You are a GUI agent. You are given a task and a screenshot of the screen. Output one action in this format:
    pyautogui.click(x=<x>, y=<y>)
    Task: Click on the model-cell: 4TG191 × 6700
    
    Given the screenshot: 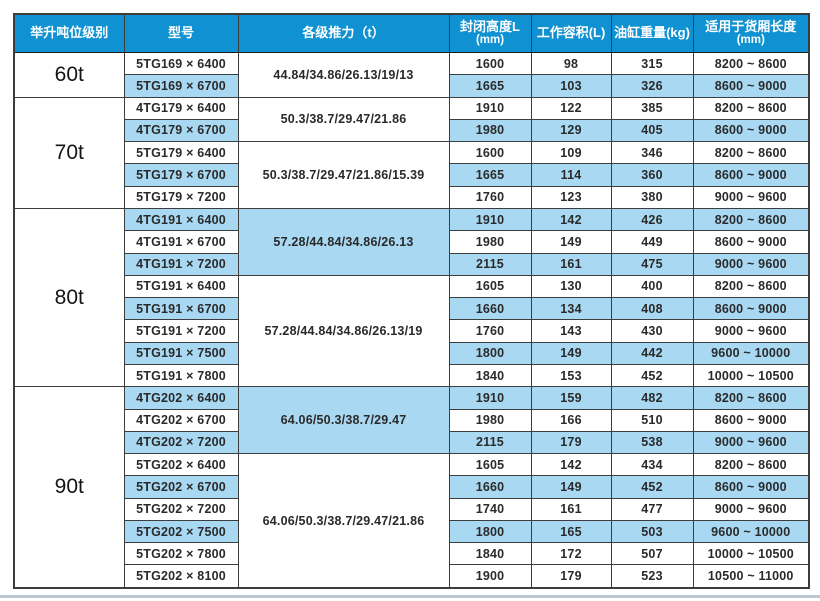 What is the action you would take?
    pyautogui.click(x=181, y=242)
    